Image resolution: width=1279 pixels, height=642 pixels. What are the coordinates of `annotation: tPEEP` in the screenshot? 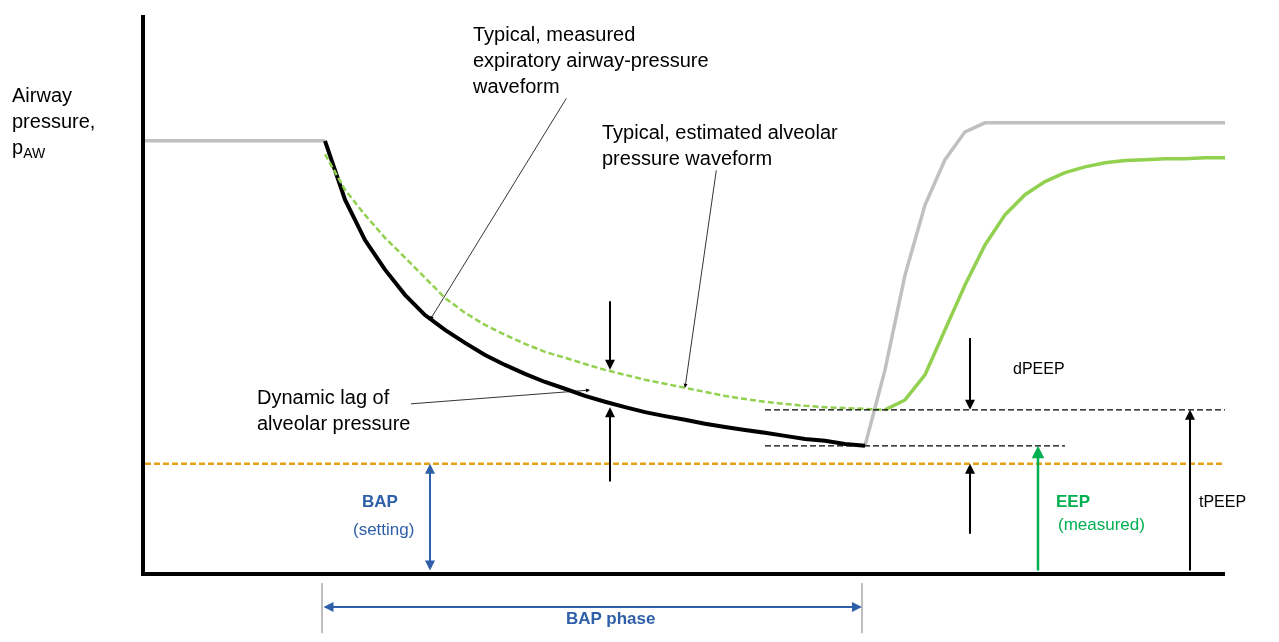 It's located at (1223, 501).